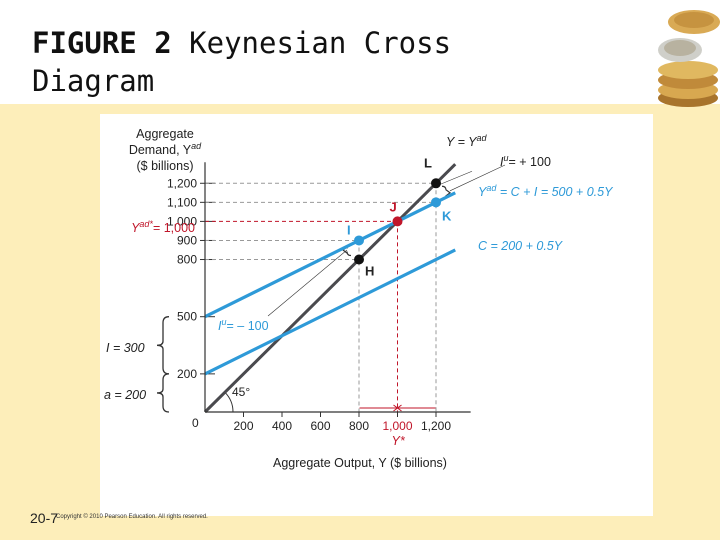 The image size is (720, 540). I want to click on series-label-45-degree: Y = Yad, so click(466, 141).